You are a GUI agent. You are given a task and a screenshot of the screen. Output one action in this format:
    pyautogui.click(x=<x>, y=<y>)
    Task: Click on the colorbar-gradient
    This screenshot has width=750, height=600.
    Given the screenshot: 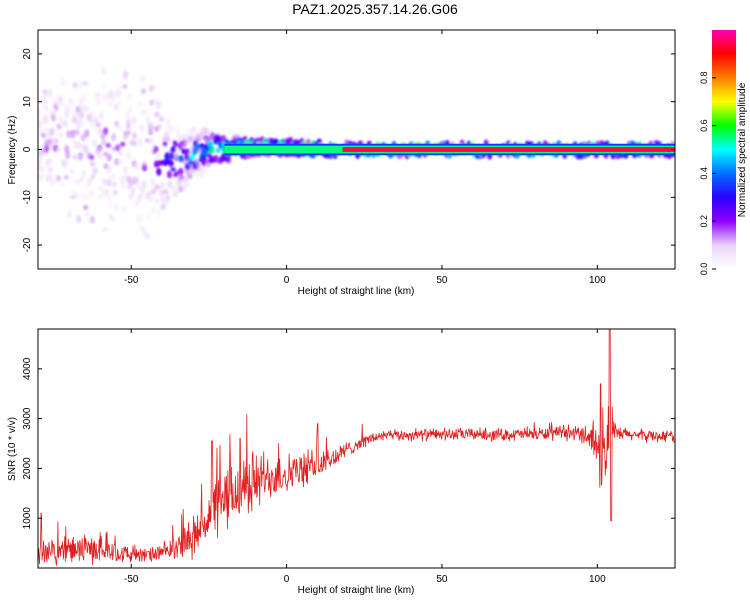 What is the action you would take?
    pyautogui.click(x=724, y=149)
    